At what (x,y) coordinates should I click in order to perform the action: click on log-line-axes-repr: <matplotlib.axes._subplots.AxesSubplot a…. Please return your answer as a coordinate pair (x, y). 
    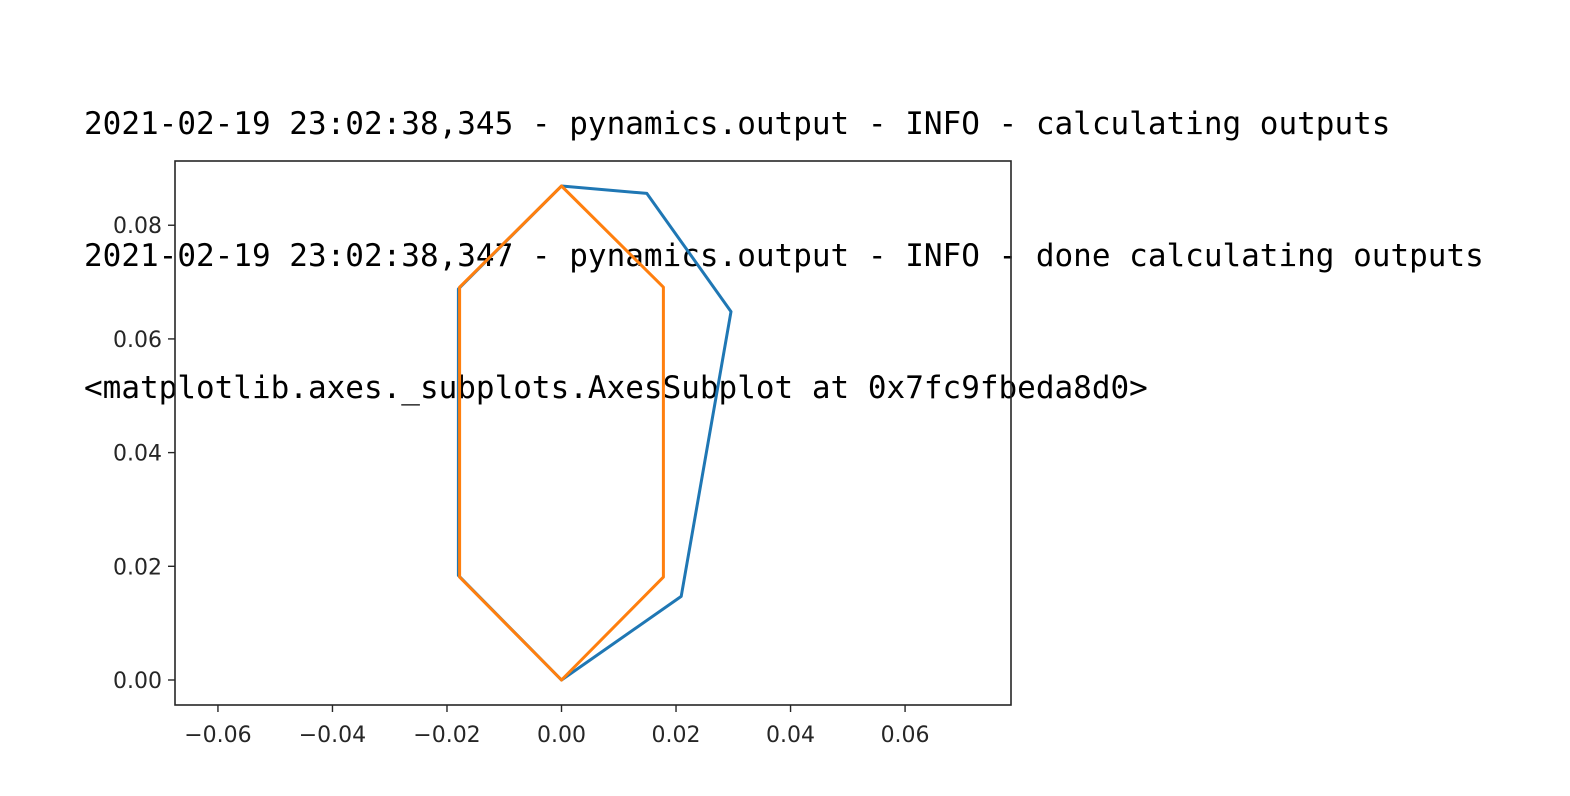
    Looking at the image, I should click on (616, 388).